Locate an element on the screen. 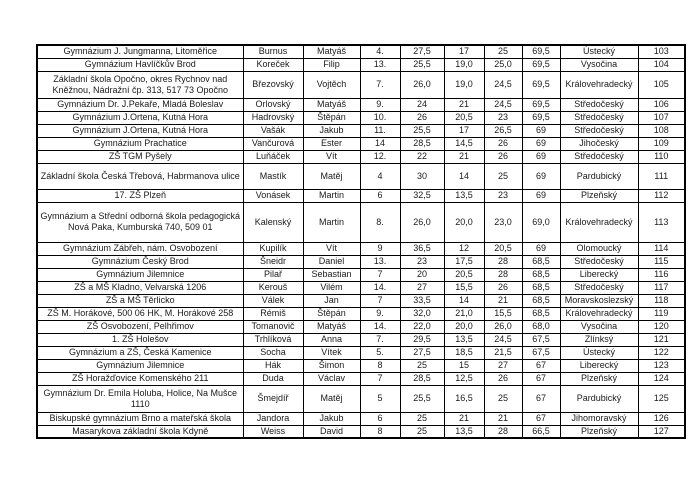  region-cell: Plzeňský is located at coordinates (599, 195).